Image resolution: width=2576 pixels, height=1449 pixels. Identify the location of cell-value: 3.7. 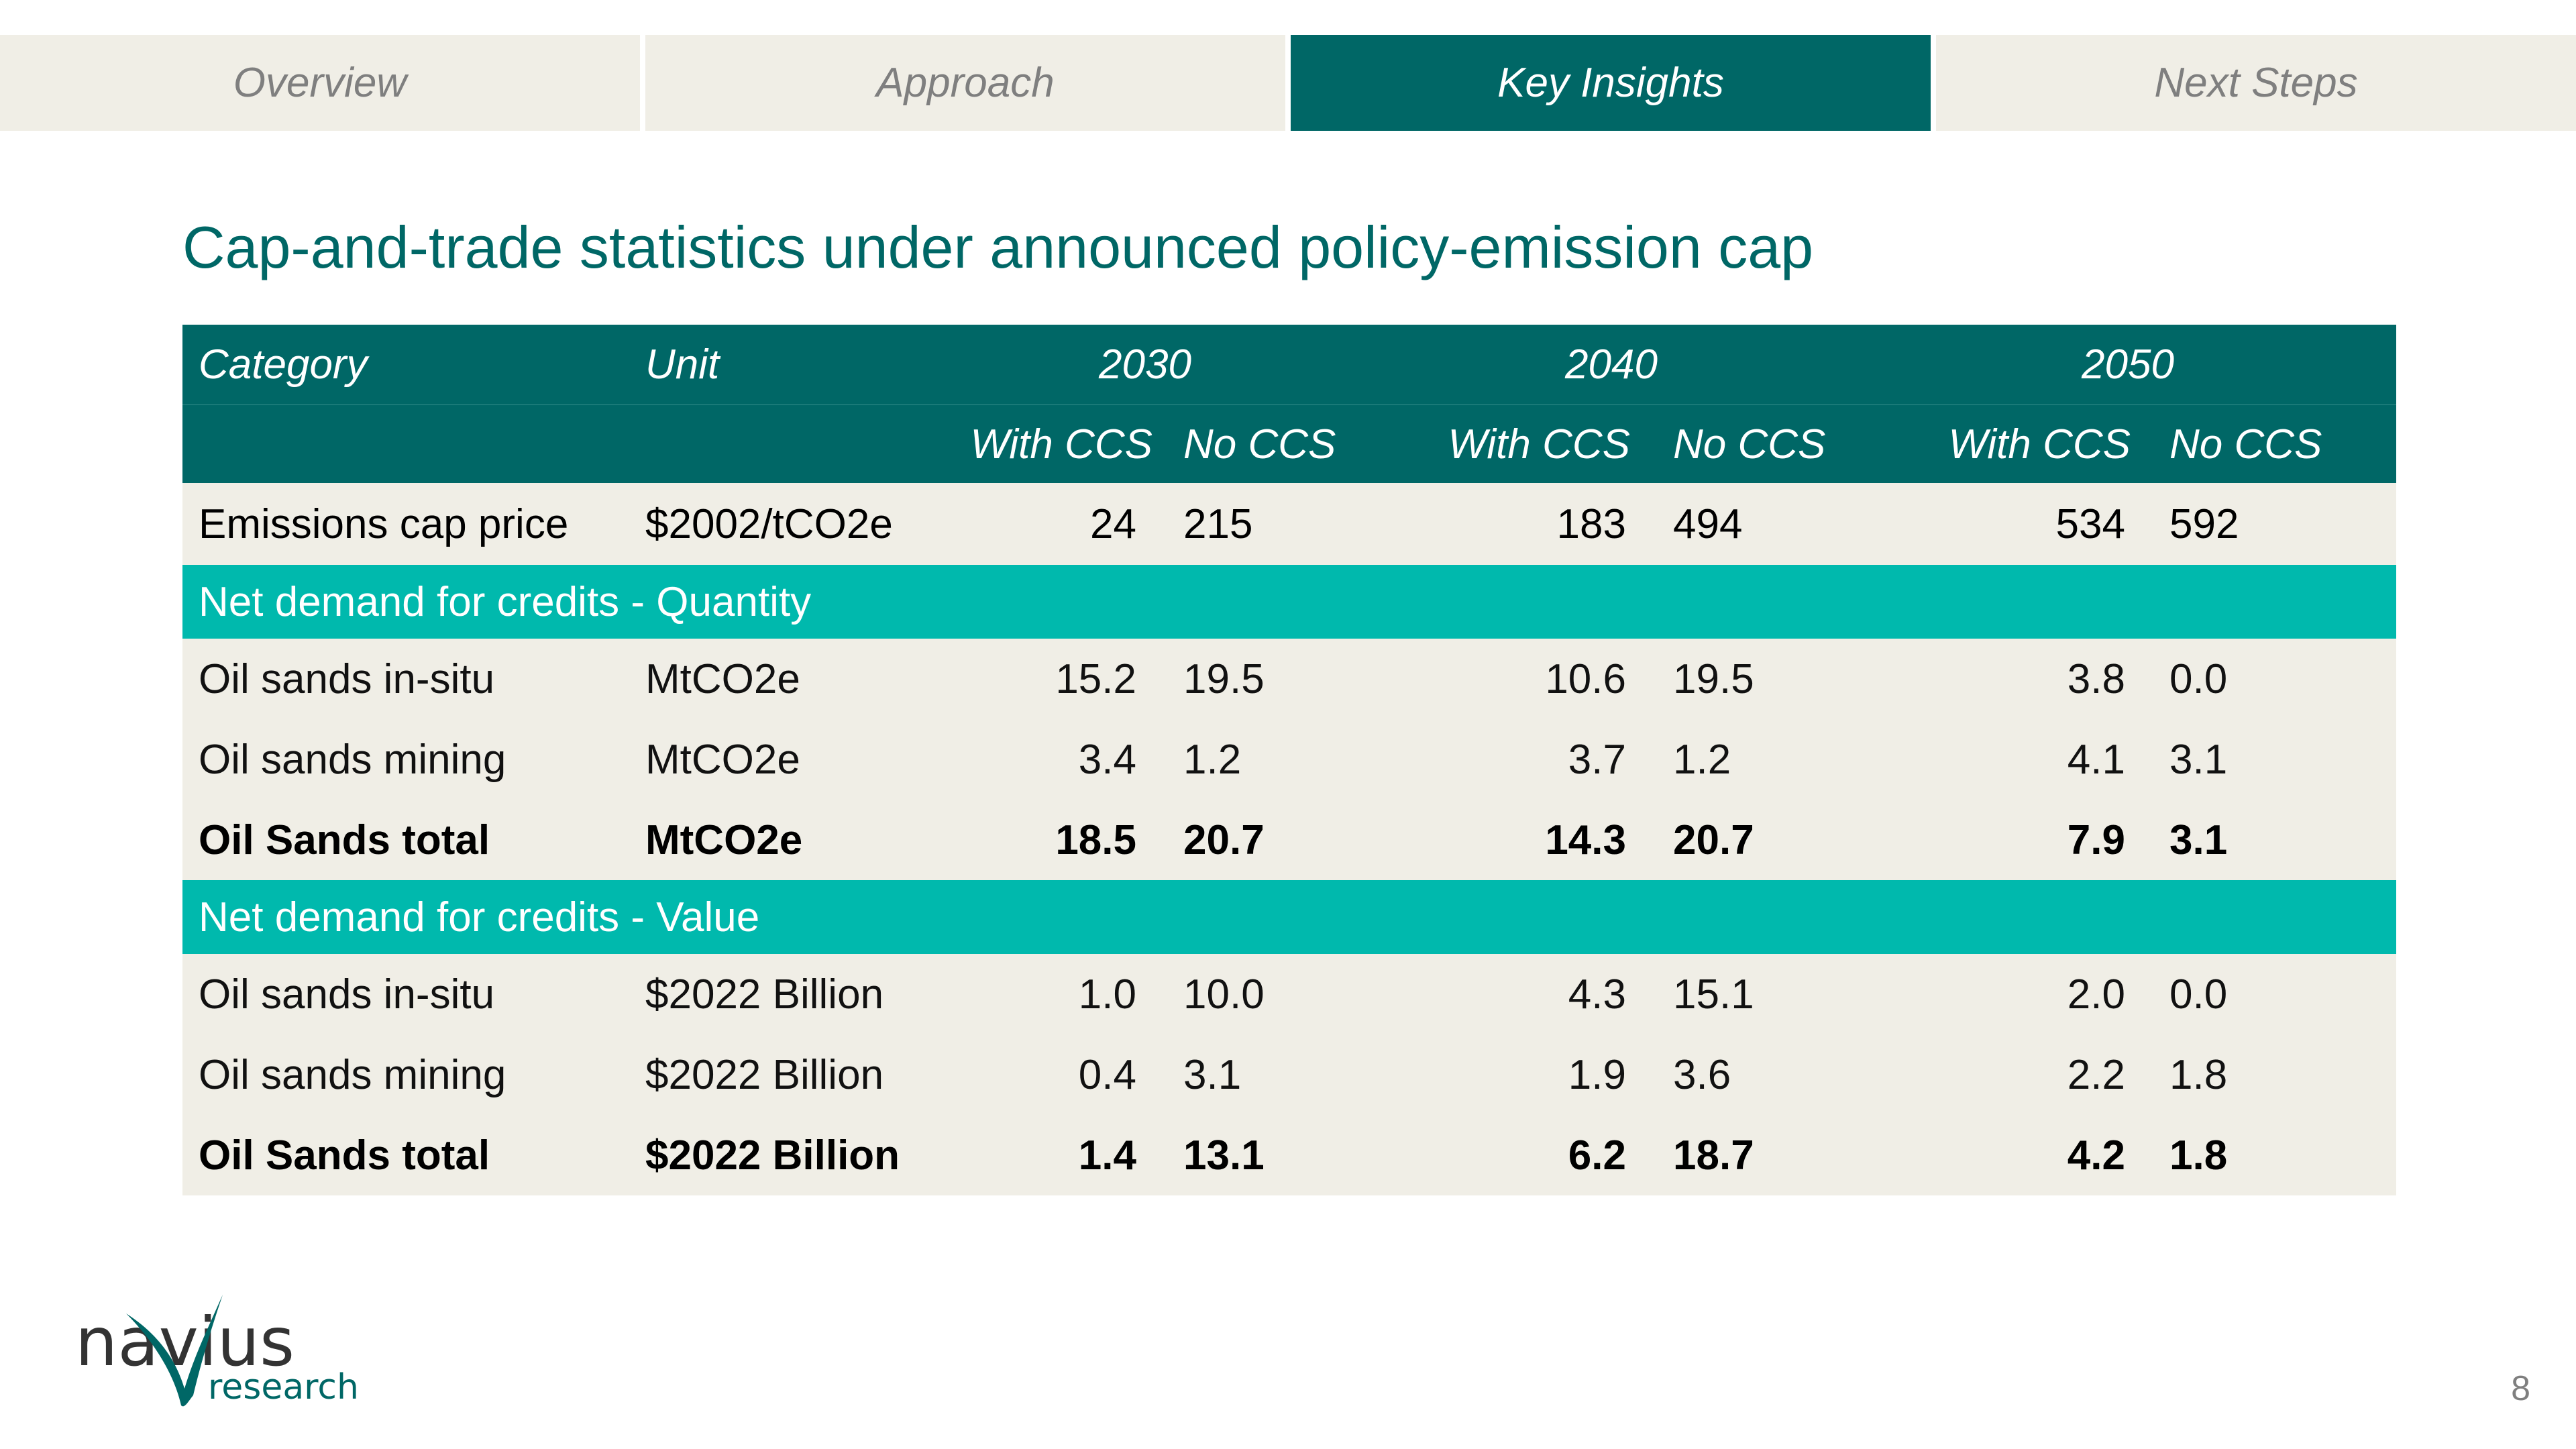
(1517, 759).